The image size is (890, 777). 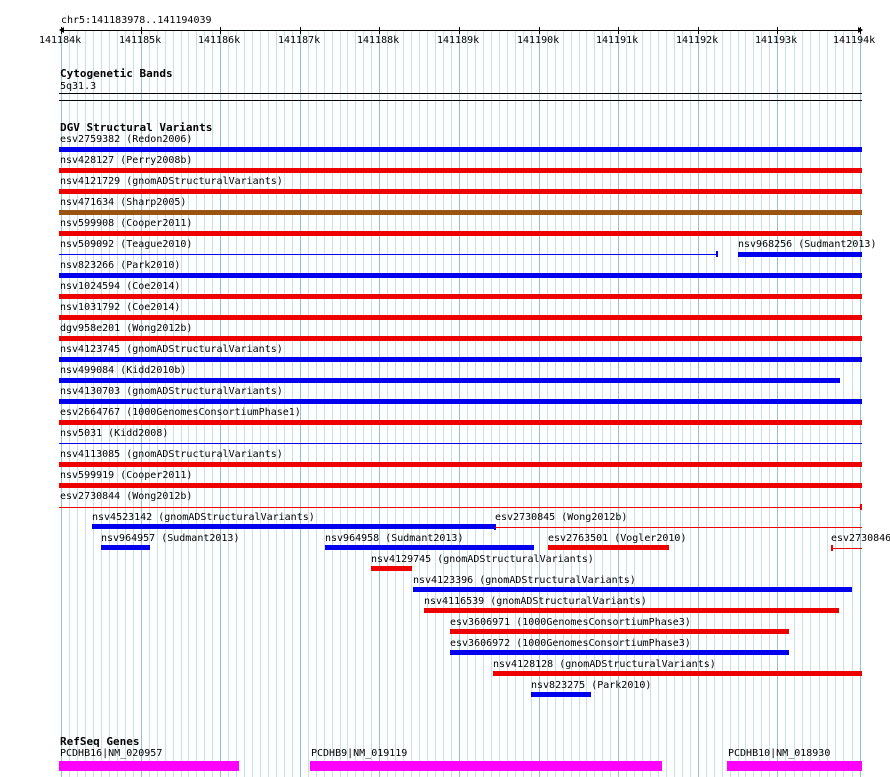 I want to click on variant-label: nsv1024594 (Coe2014), so click(x=120, y=286).